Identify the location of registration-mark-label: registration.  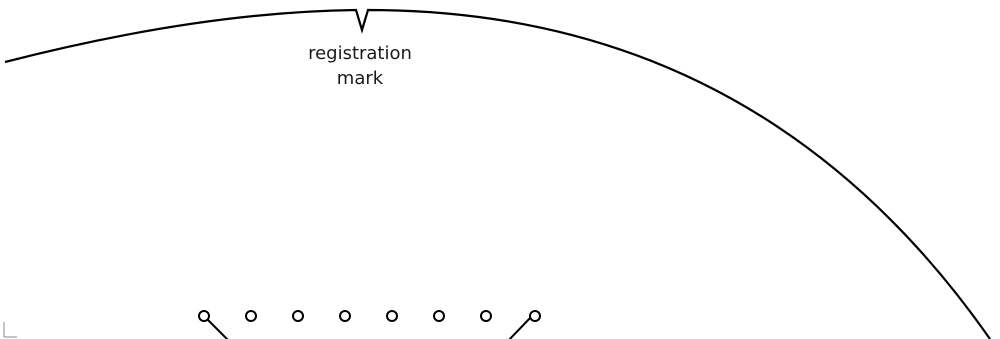
(360, 53).